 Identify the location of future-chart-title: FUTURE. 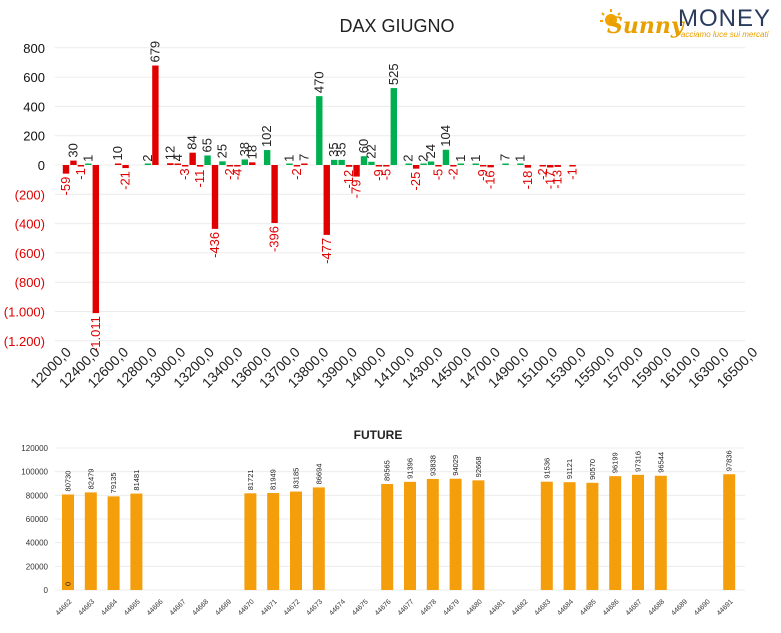
(378, 435).